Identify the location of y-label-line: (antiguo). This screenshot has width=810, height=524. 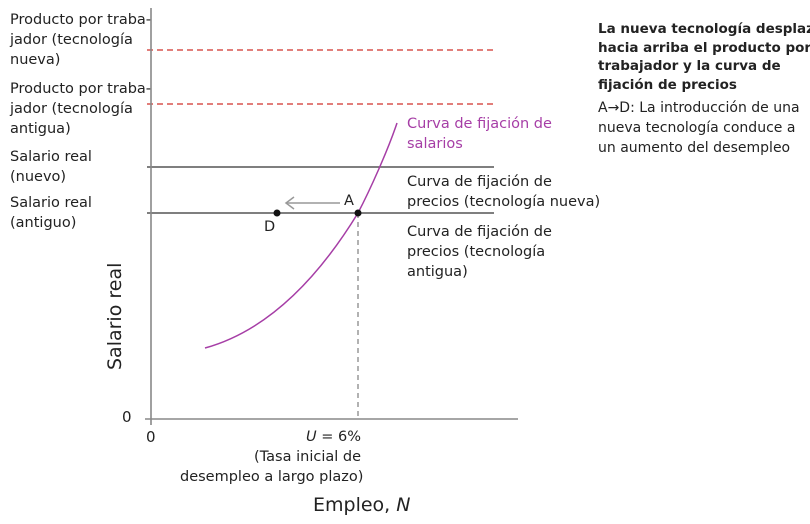
(43, 223).